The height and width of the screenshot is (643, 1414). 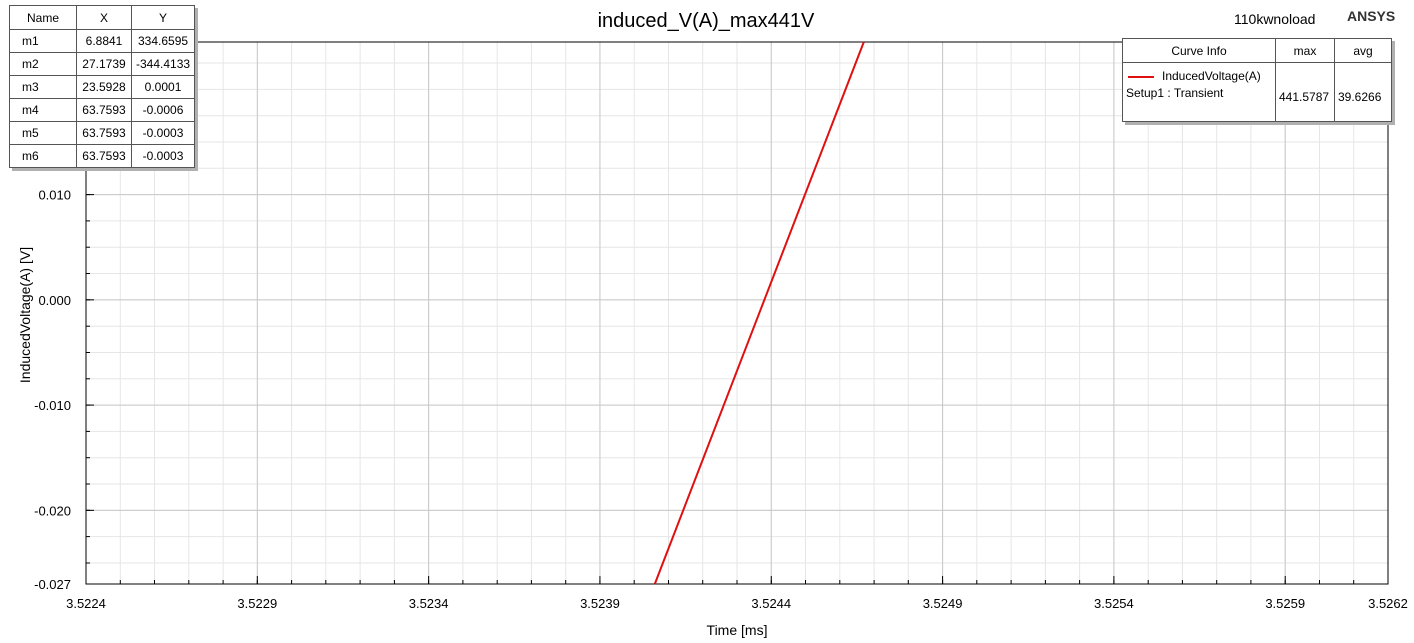 I want to click on marker-name: m4, so click(x=43, y=110).